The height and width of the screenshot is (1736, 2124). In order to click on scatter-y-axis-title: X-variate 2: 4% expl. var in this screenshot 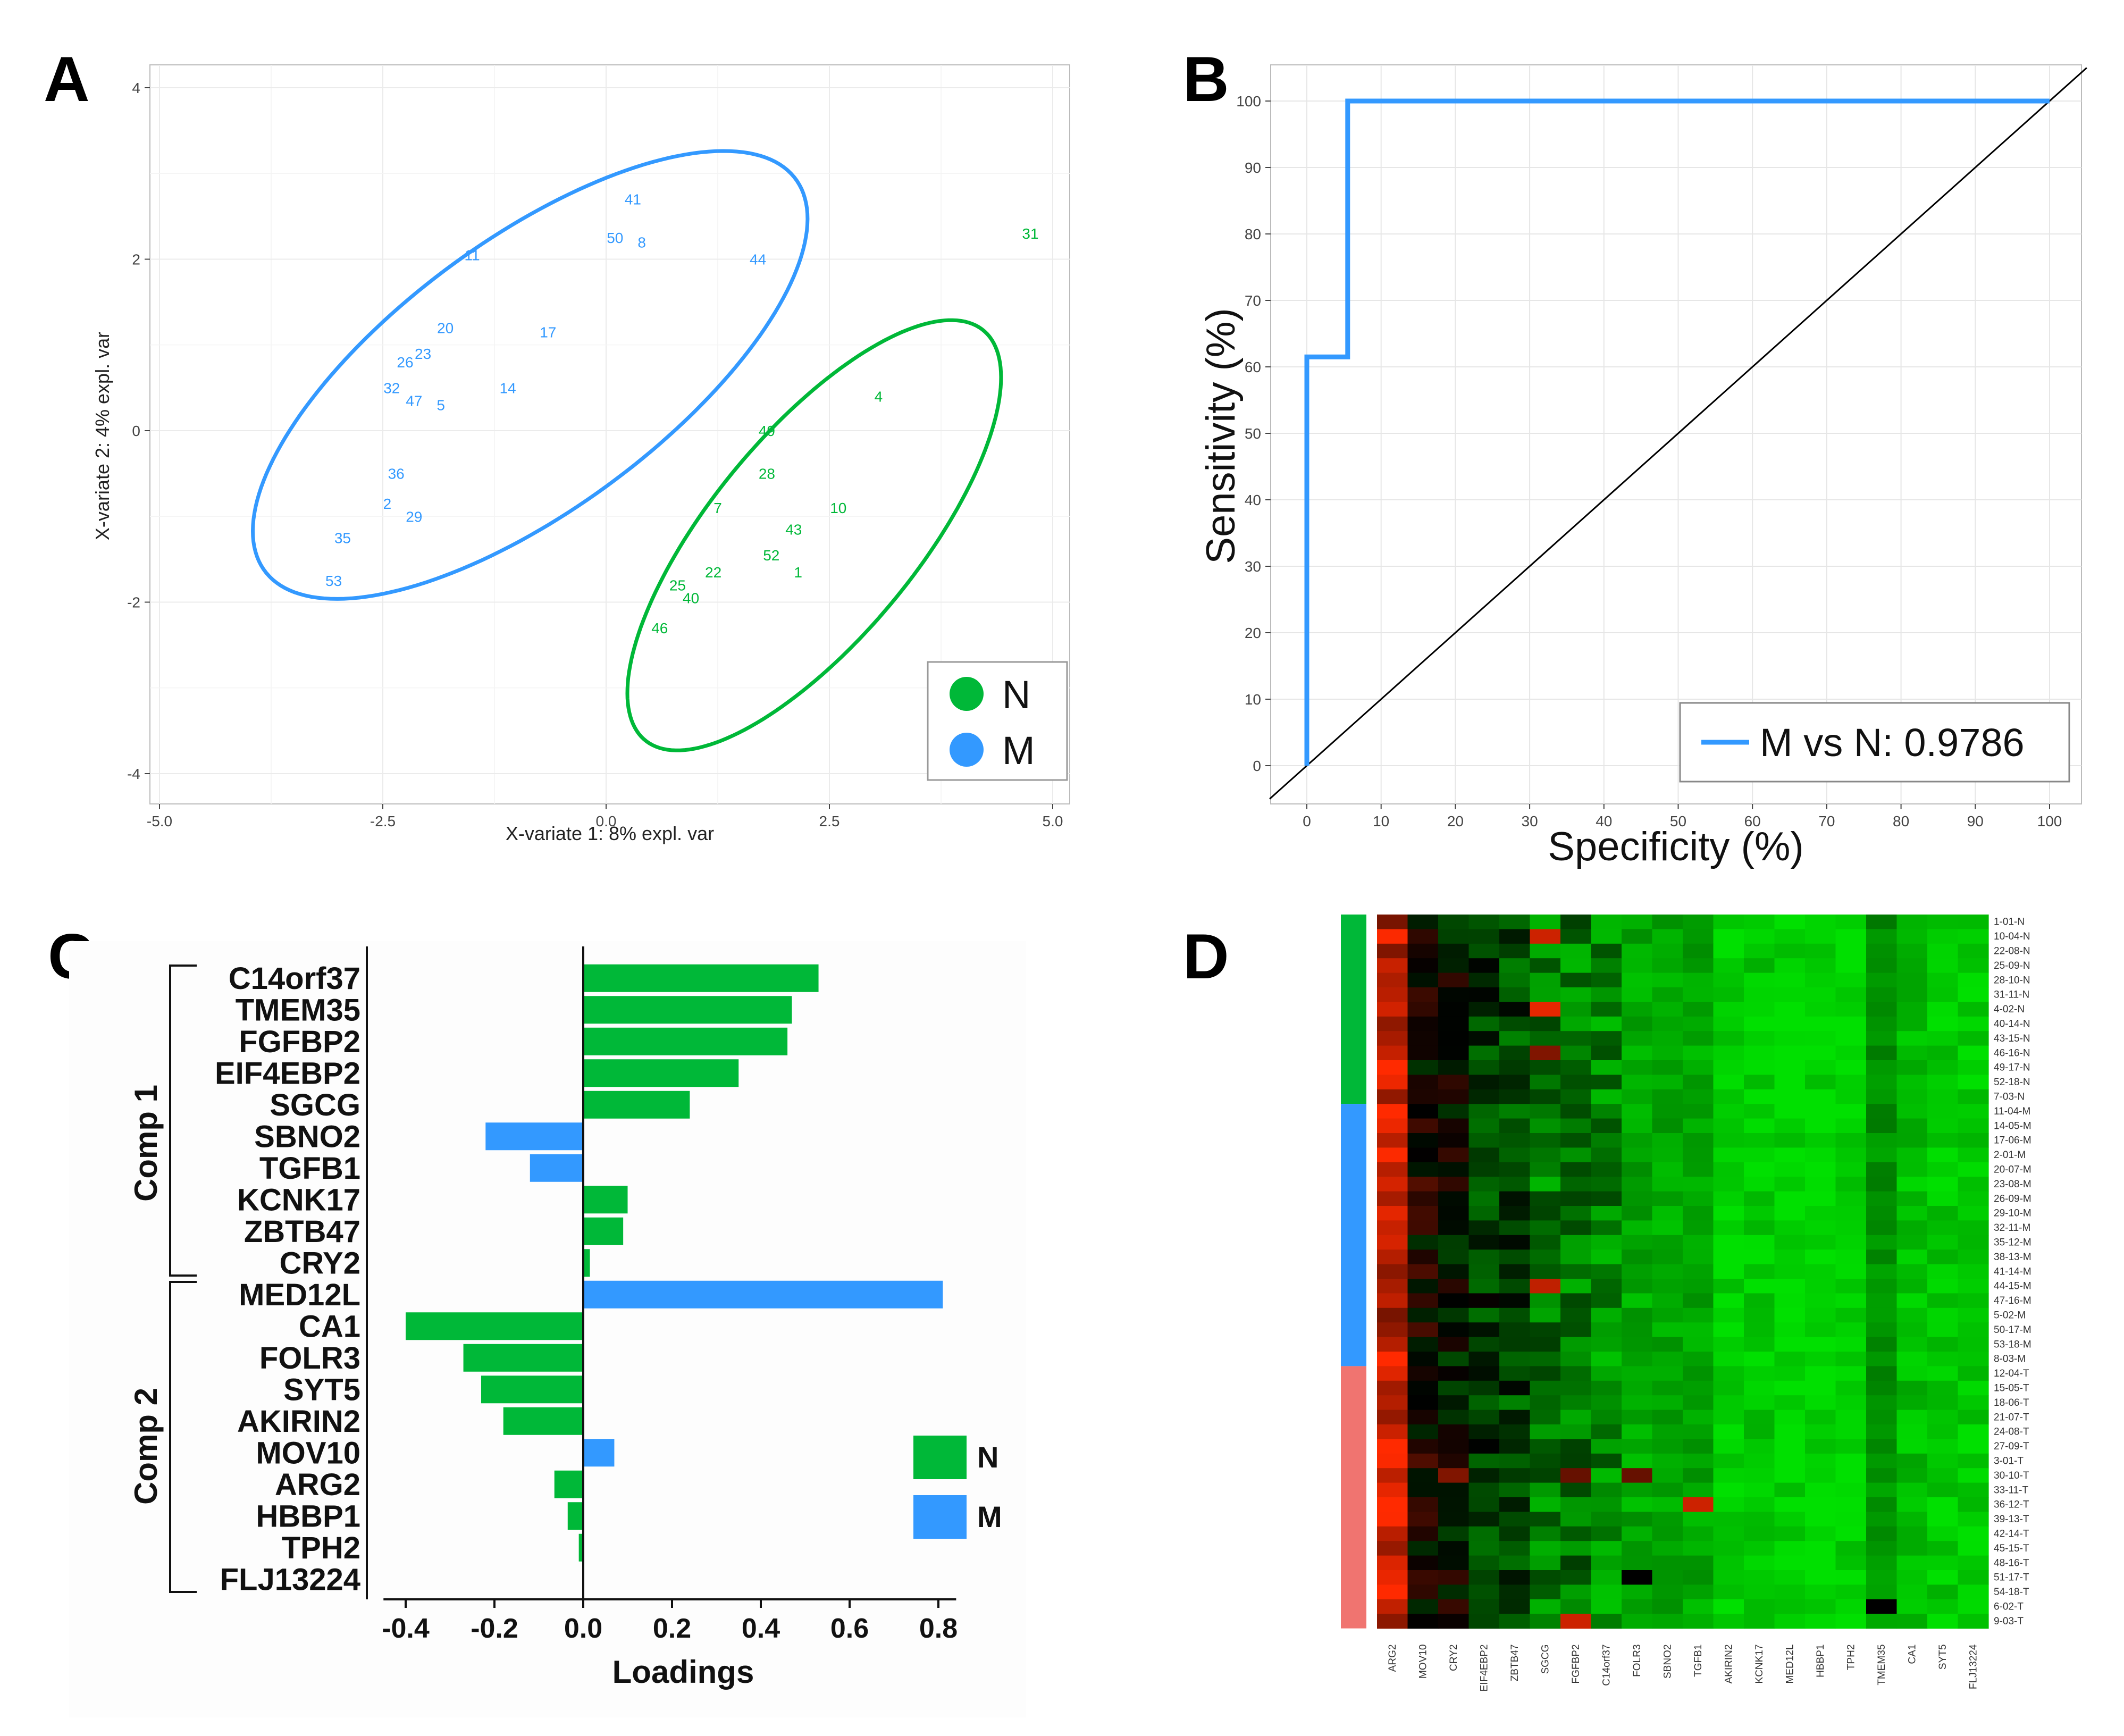, I will do `click(102, 436)`.